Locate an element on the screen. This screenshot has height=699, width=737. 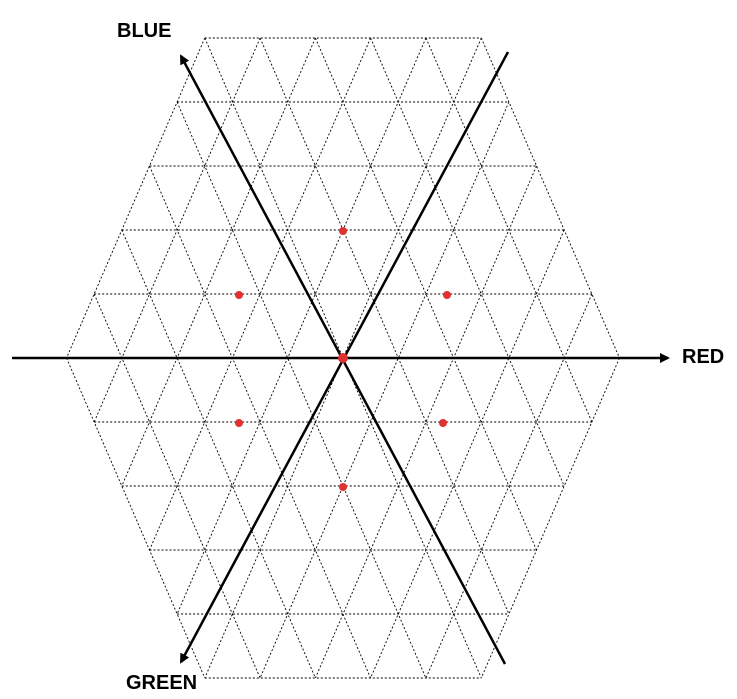
lattice-points is located at coordinates (343, 359).